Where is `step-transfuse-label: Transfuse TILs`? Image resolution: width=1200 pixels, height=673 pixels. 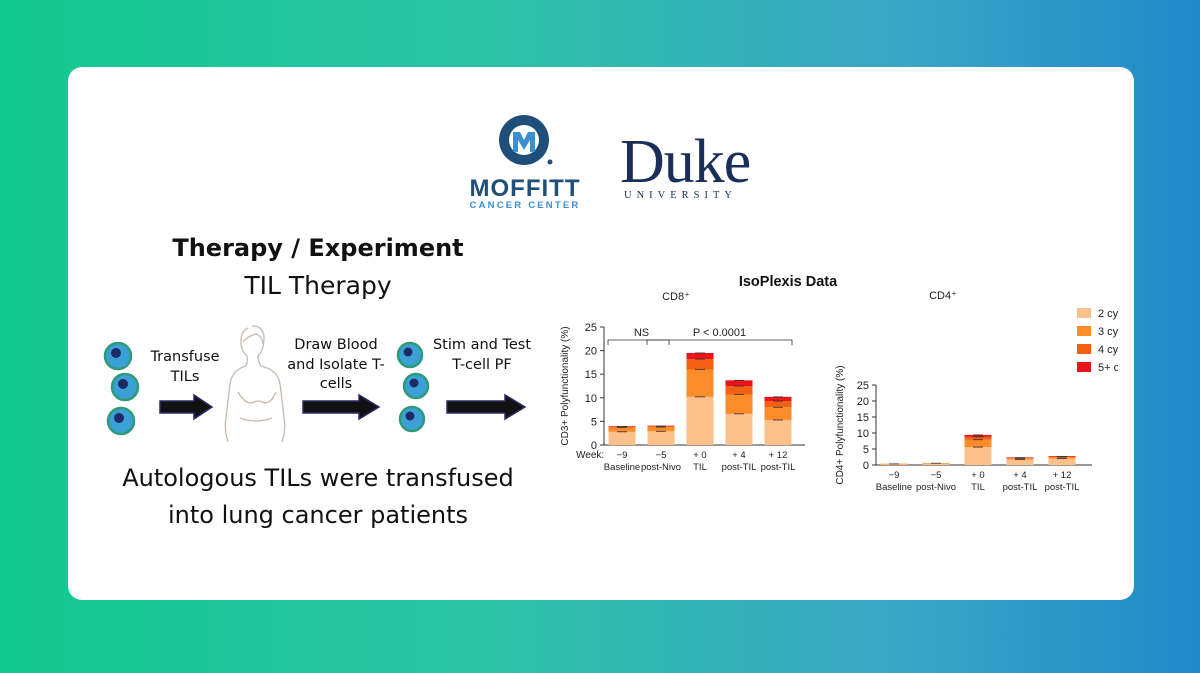
step-transfuse-label: Transfuse TILs is located at coordinates (185, 367).